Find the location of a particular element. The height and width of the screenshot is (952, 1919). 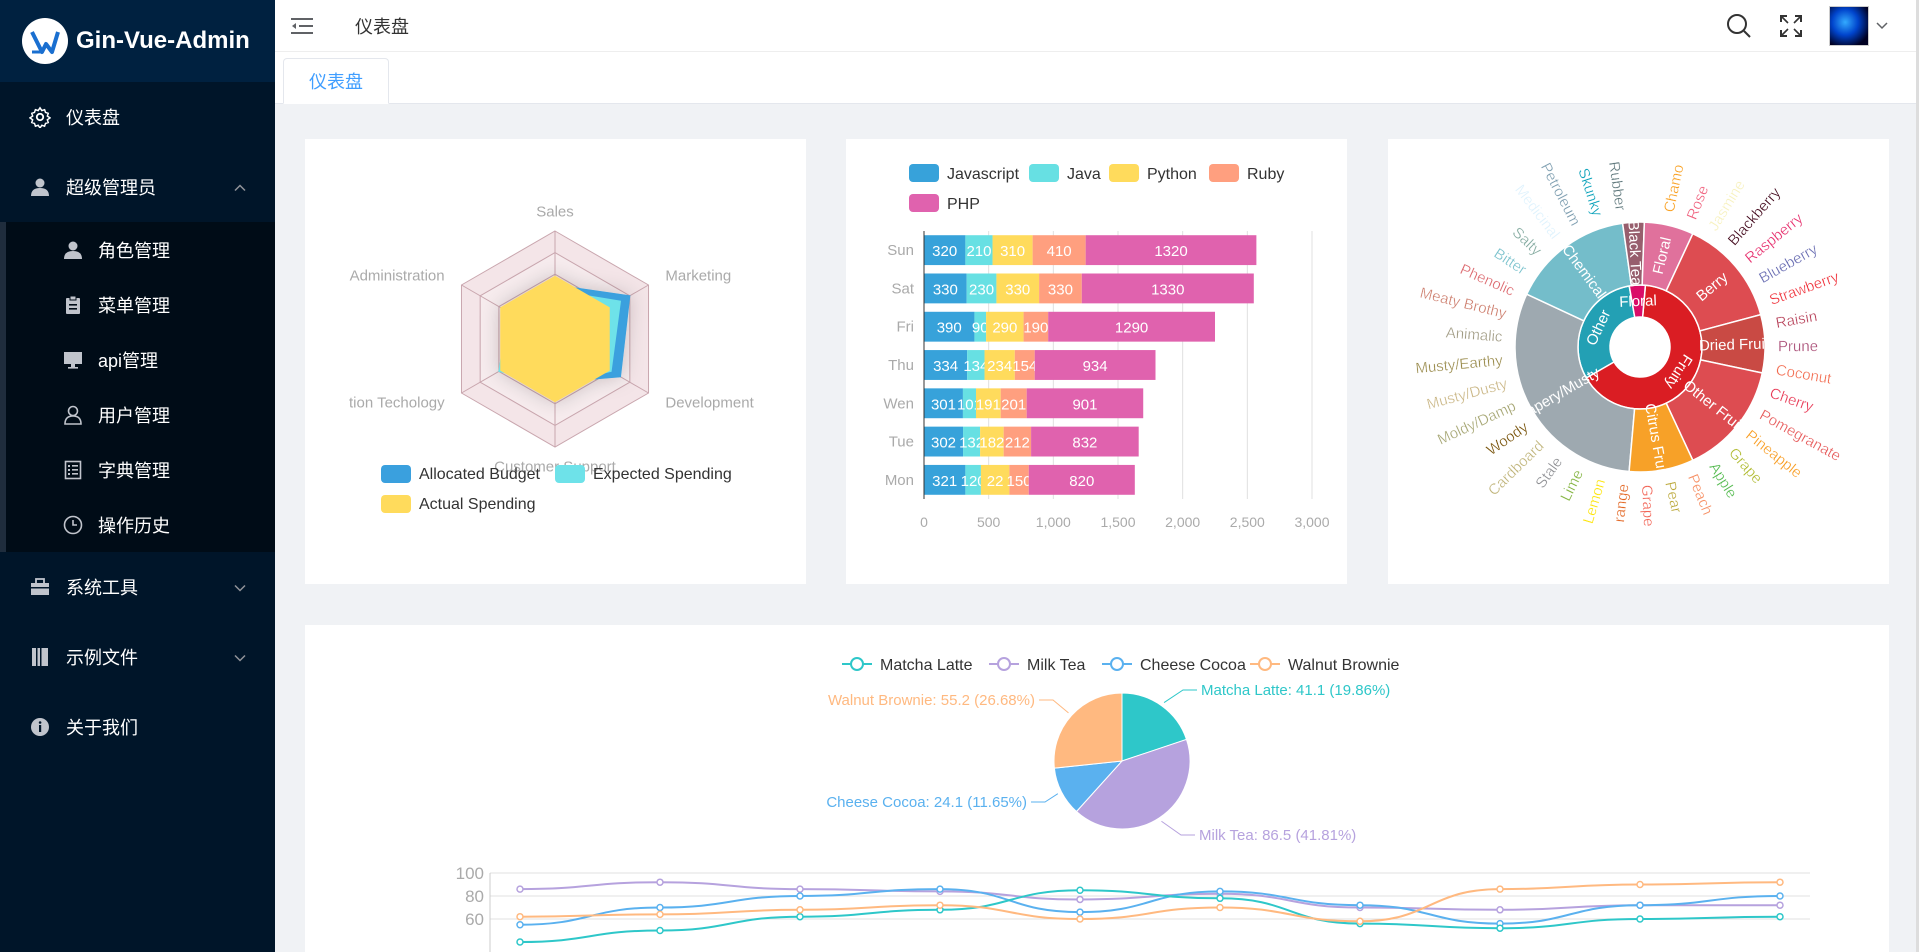

scrollbar-edge is located at coordinates (1917, 476).